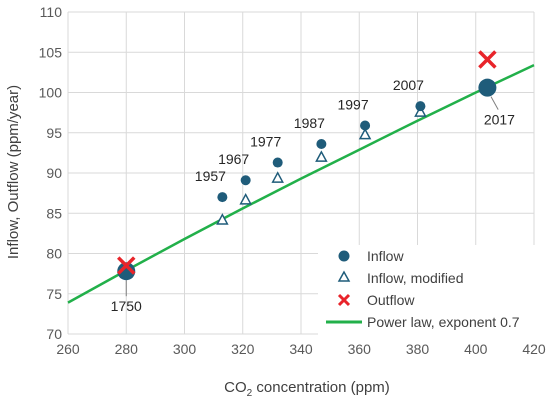  Describe the element at coordinates (418, 349) in the screenshot. I see `x-tick-label-380: 380` at that location.